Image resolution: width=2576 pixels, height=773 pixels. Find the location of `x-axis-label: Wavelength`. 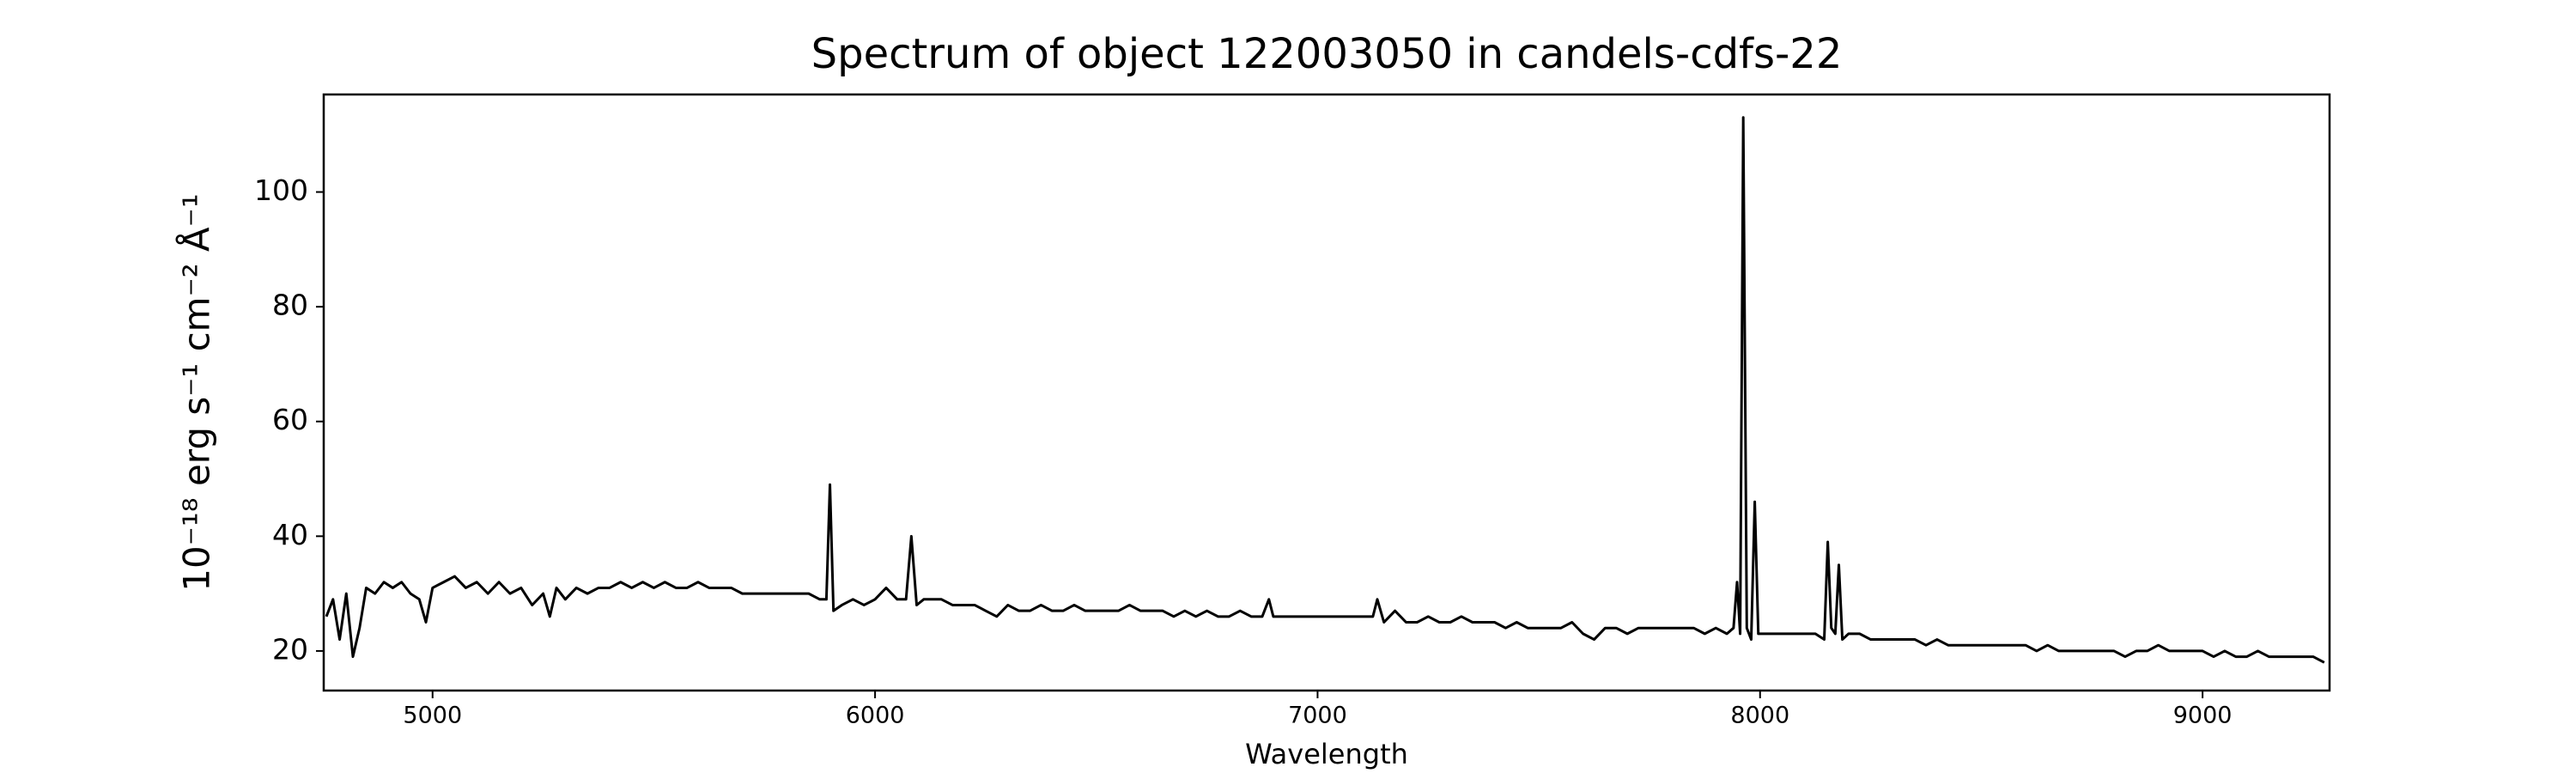

x-axis-label: Wavelength is located at coordinates (1327, 754).